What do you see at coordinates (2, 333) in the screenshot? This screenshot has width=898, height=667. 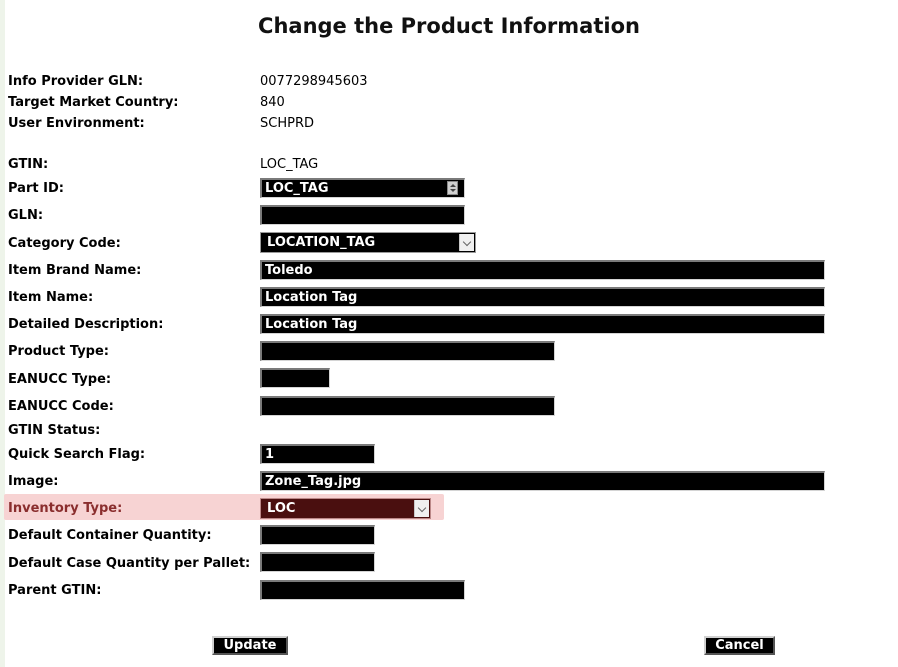 I see `left-edge-bar` at bounding box center [2, 333].